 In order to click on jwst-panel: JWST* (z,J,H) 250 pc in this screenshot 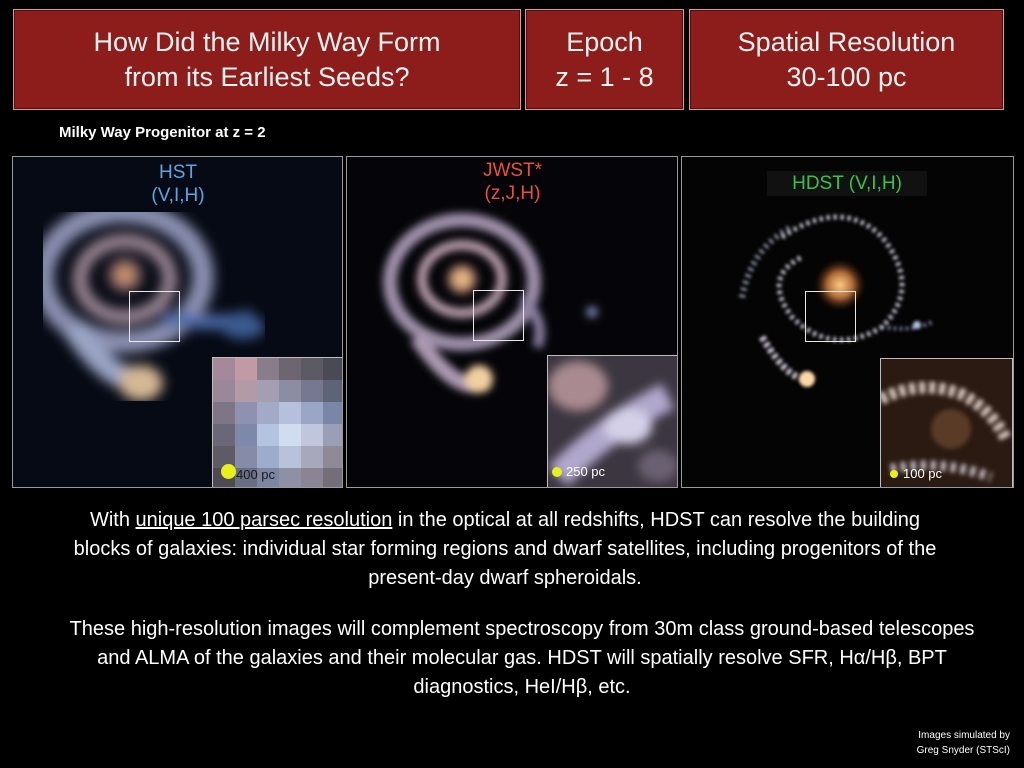, I will do `click(512, 322)`.